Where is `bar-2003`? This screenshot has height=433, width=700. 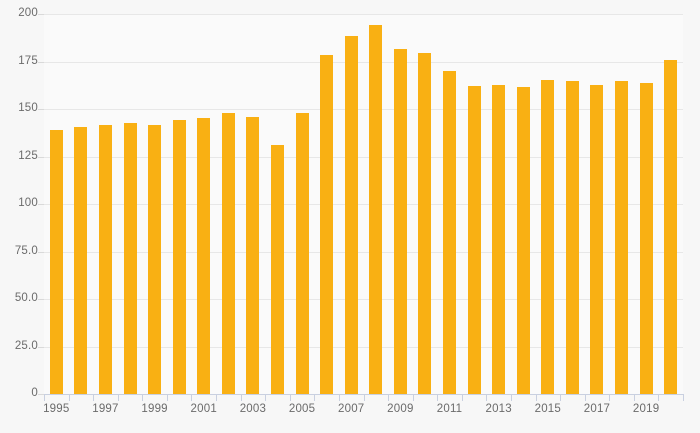 bar-2003 is located at coordinates (253, 255).